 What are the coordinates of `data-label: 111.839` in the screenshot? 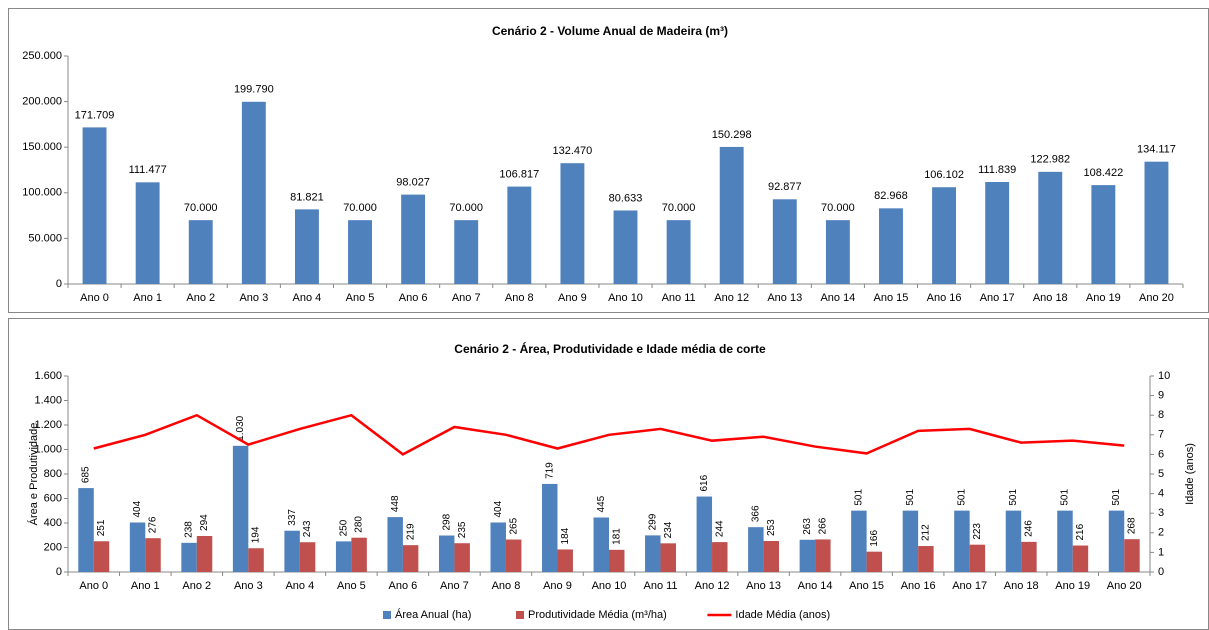 It's located at (997, 170).